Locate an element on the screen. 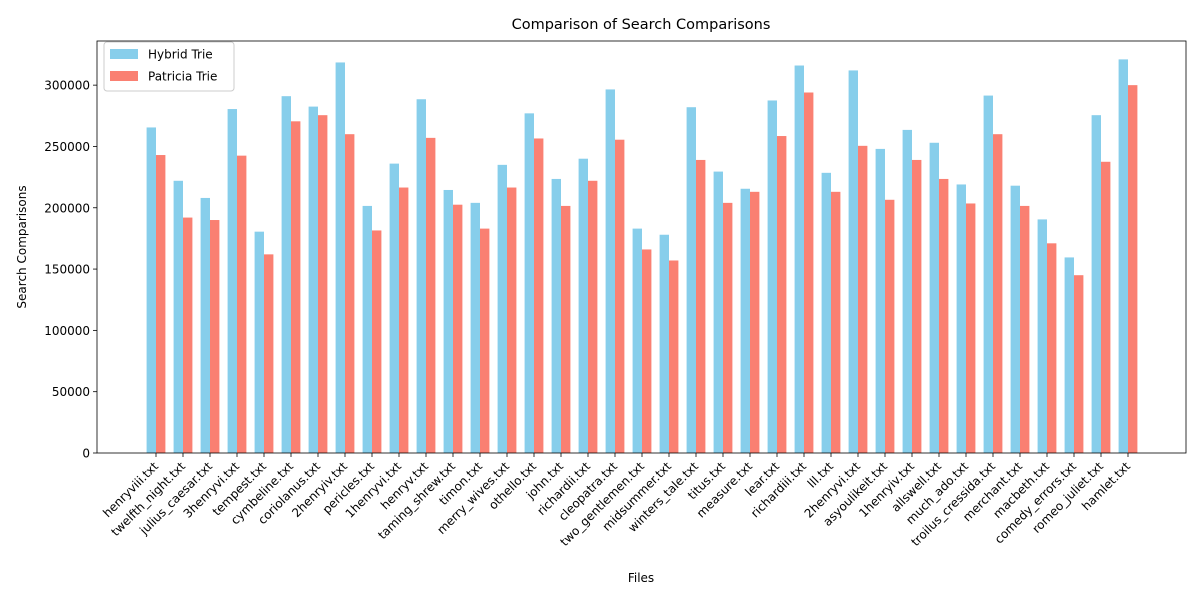 The width and height of the screenshot is (1200, 600). y-axis: 0 50000 100000 150000 200000 250000 300000 is located at coordinates (70, 270).